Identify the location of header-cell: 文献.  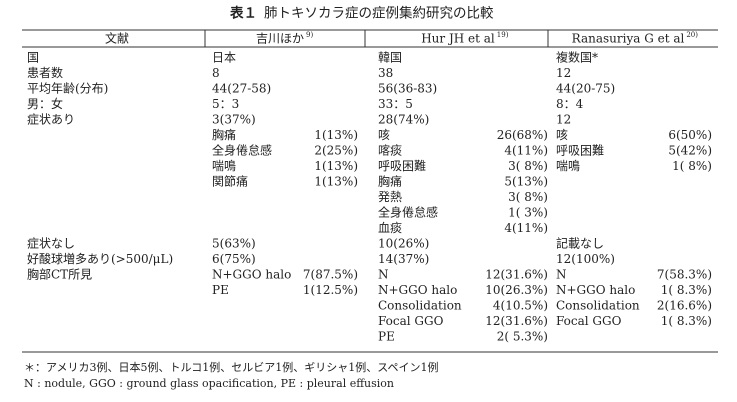
(117, 38).